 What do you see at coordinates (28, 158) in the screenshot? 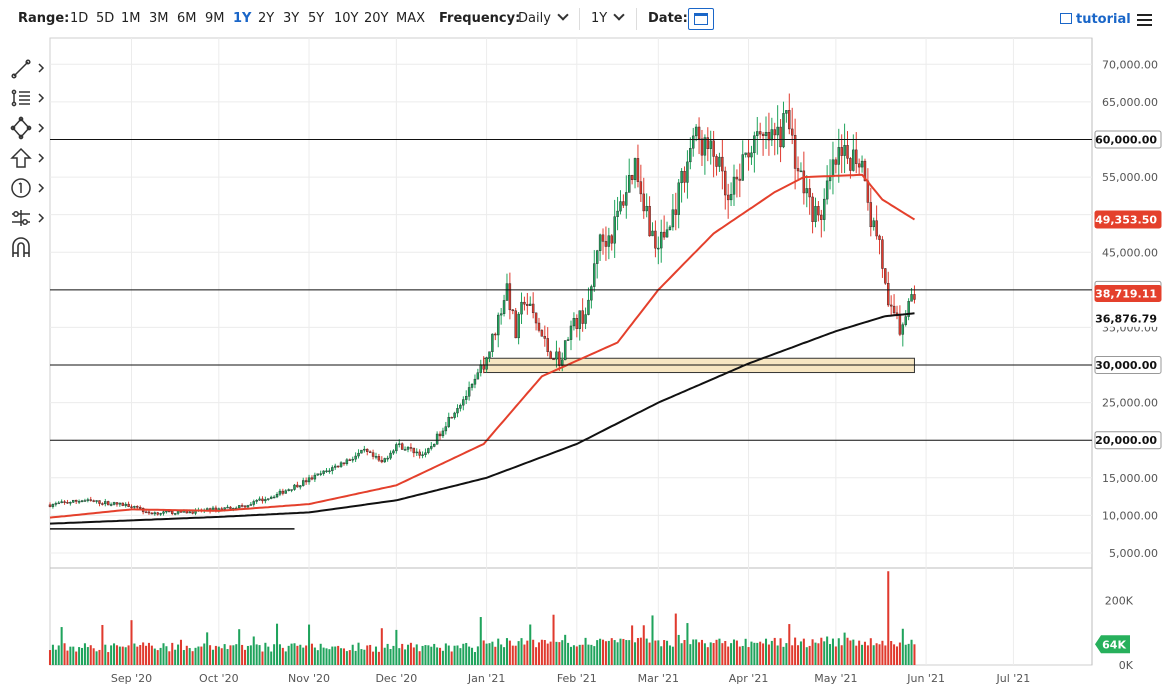
I see `arrow-tool` at bounding box center [28, 158].